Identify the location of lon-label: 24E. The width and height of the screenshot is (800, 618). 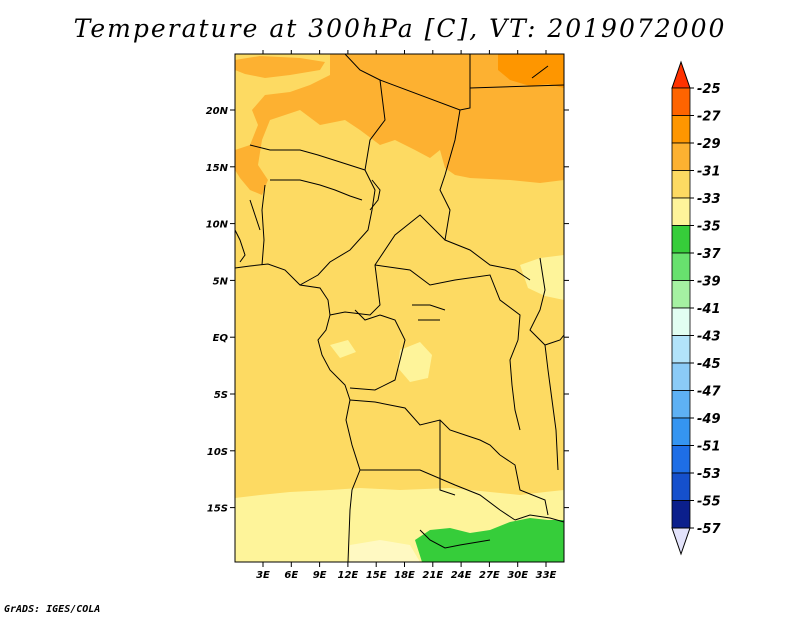
(461, 575).